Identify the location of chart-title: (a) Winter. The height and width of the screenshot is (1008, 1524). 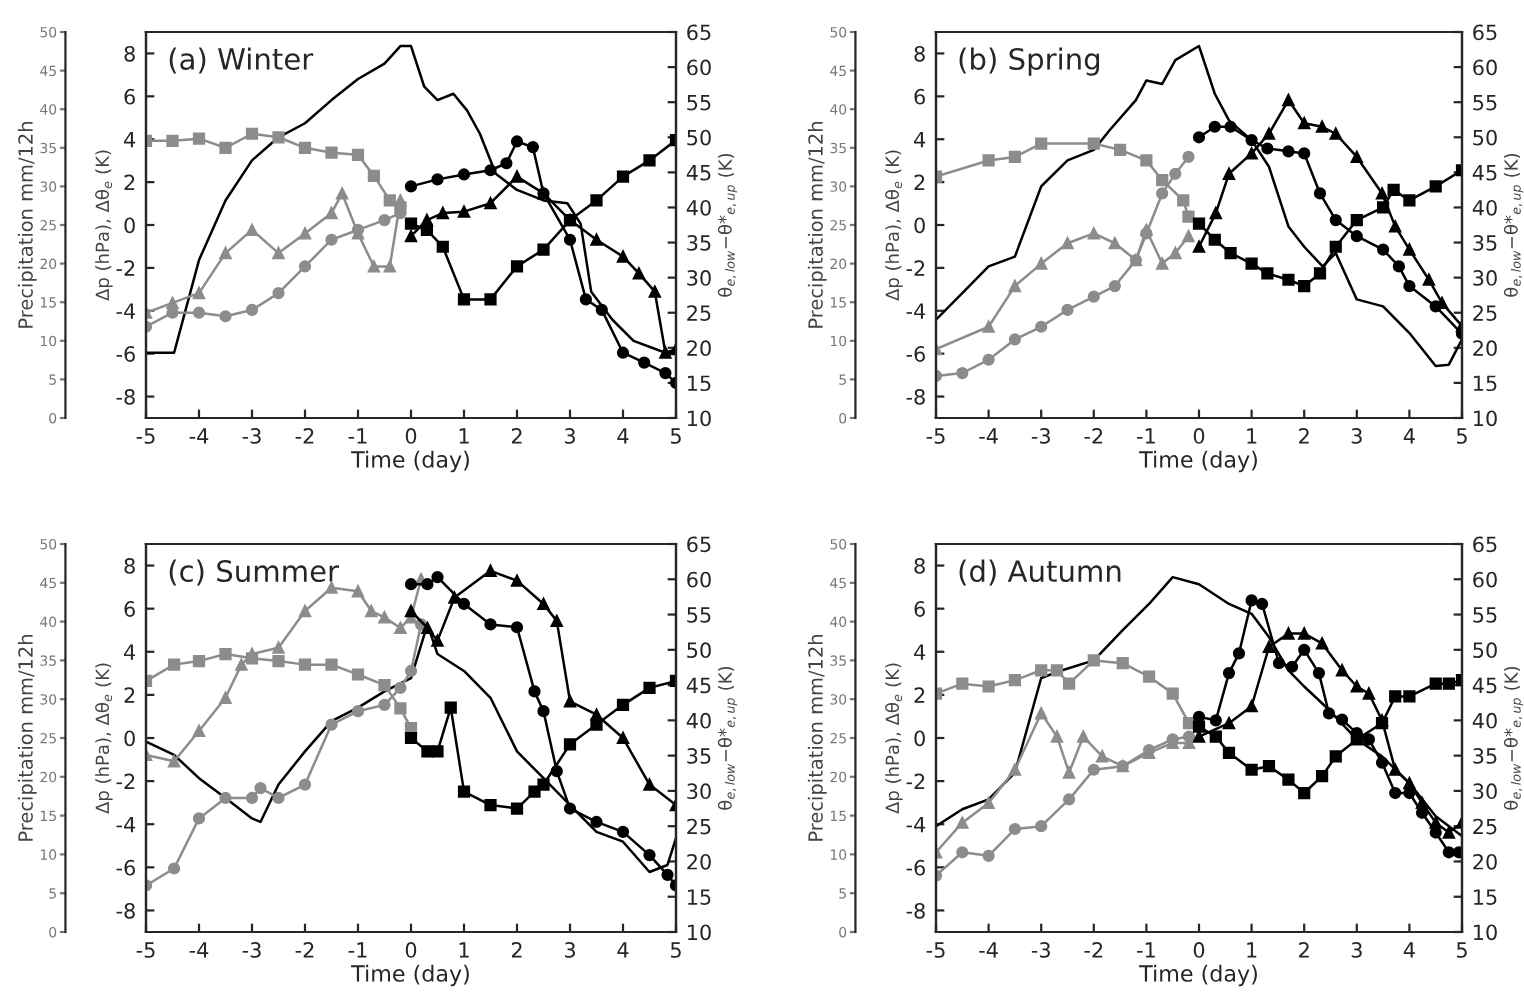
(241, 60).